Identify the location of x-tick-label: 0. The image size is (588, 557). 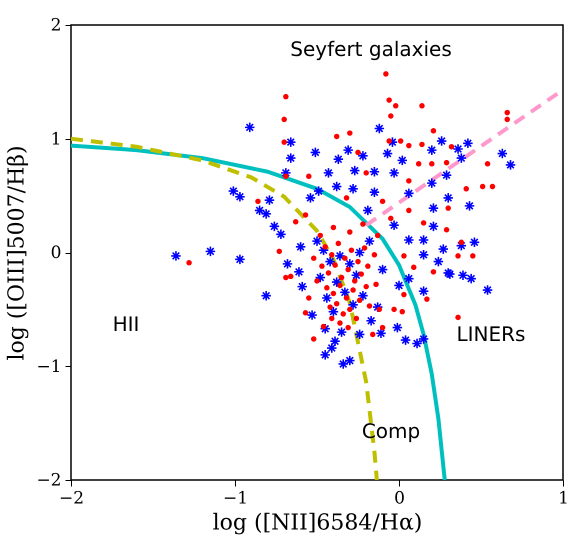
(399, 498).